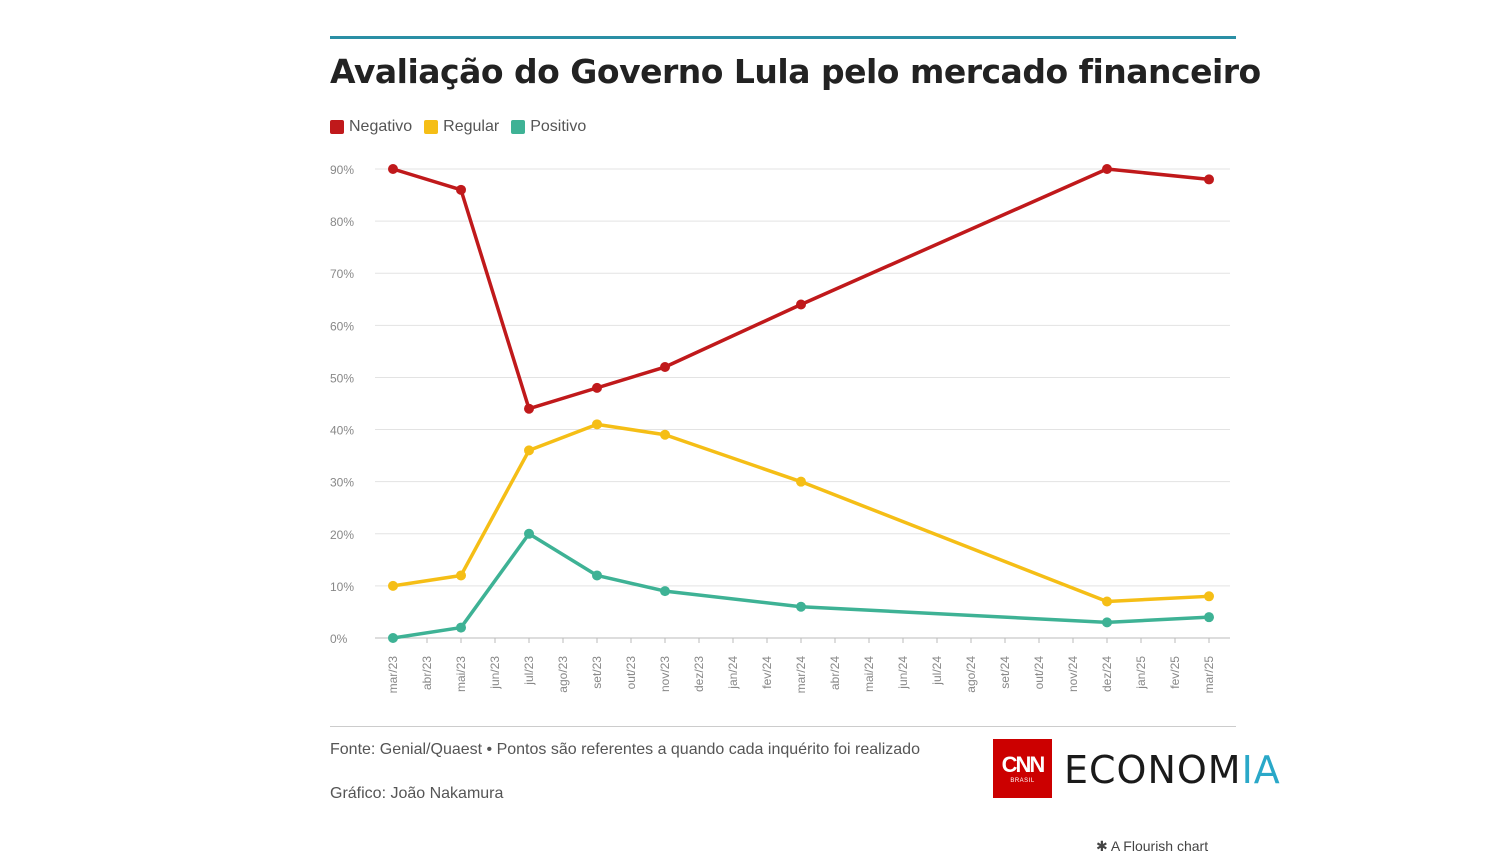 This screenshot has height=855, width=1506. I want to click on legend-swatch-regular, so click(431, 127).